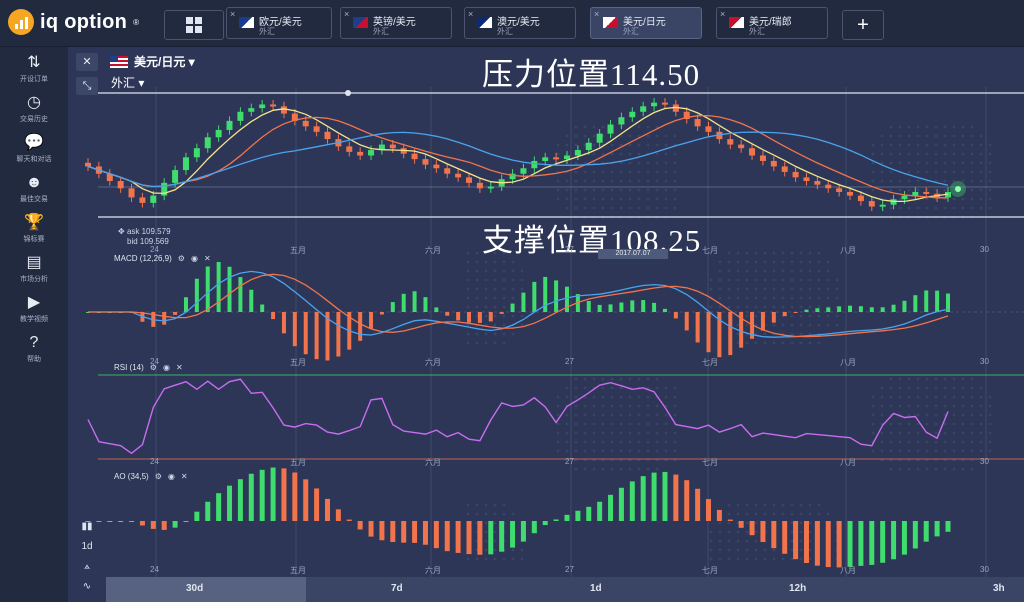 The image size is (1024, 602). What do you see at coordinates (152, 61) in the screenshot?
I see `pair-selector: 美元/日元 ▾` at bounding box center [152, 61].